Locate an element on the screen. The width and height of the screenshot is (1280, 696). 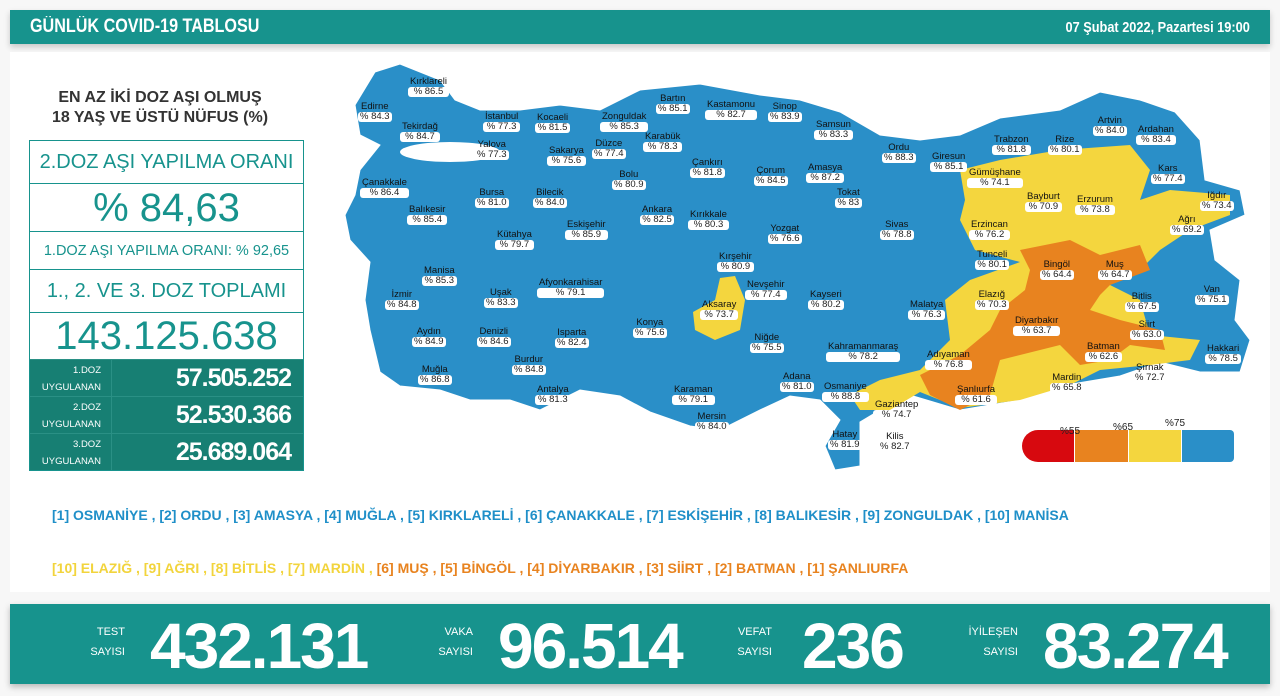
test-count: 432.131 is located at coordinates (259, 646).